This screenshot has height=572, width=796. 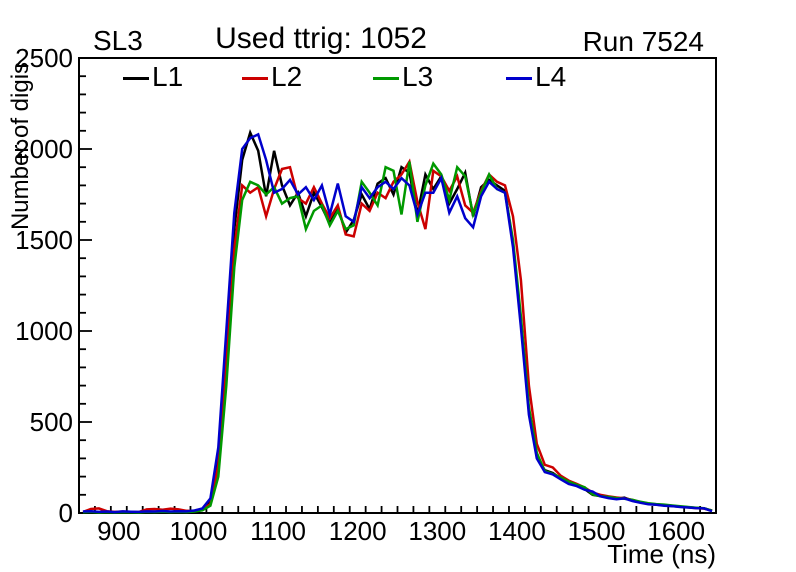 I want to click on y-axis-title: Number of digis, so click(x=20, y=146).